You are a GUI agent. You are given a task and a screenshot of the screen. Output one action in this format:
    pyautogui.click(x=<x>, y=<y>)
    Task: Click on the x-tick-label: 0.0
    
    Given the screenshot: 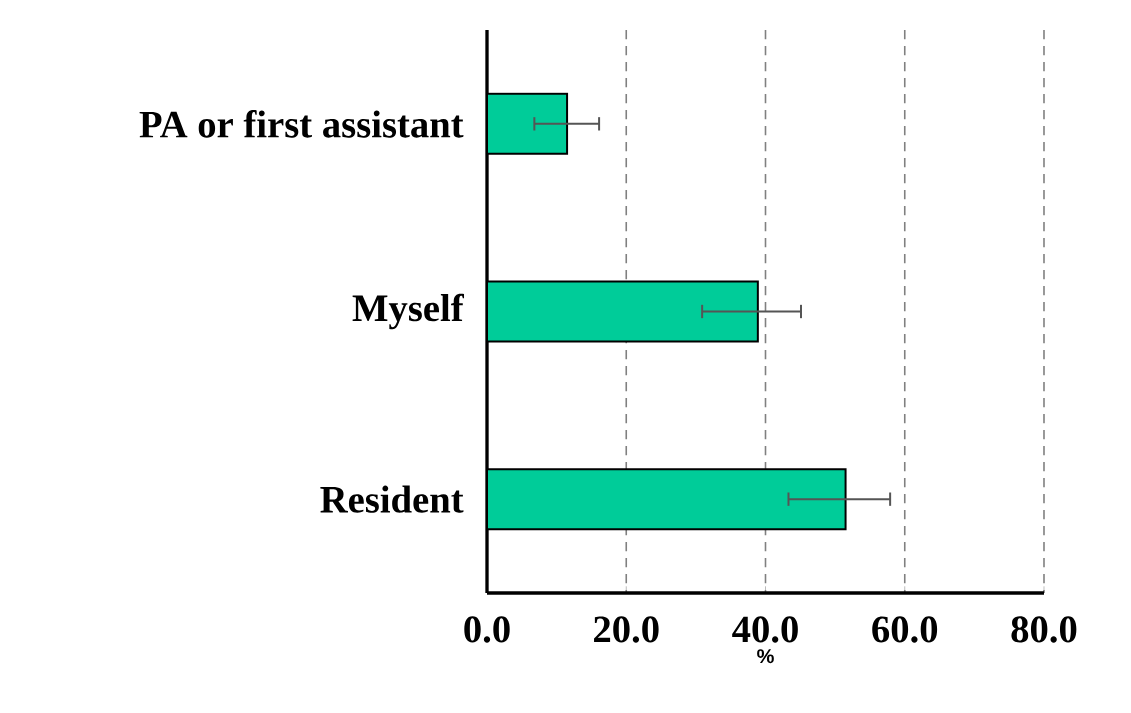 What is the action you would take?
    pyautogui.click(x=487, y=629)
    